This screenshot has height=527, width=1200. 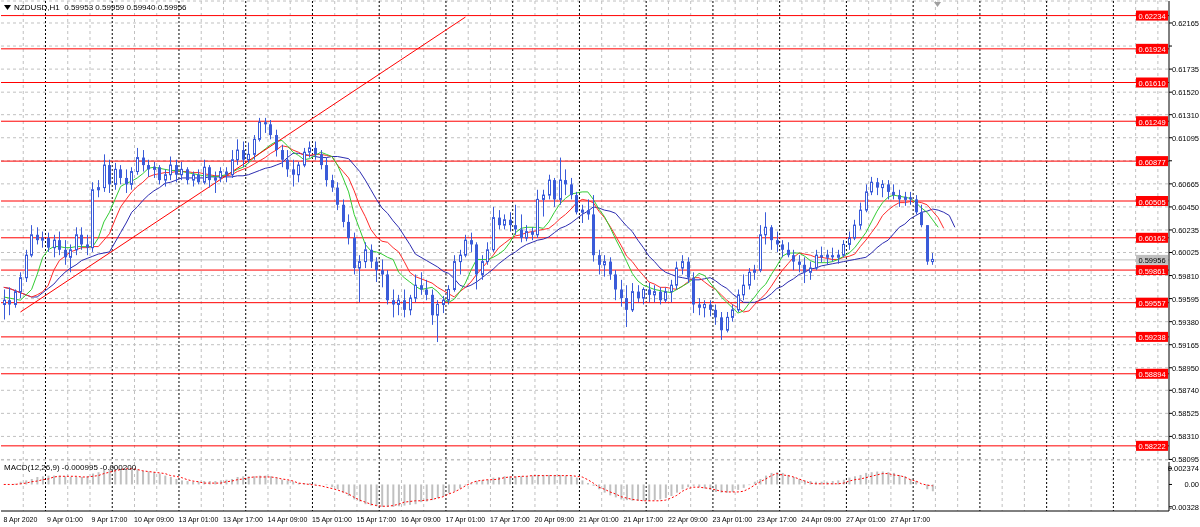 I want to click on chart-title: MACD(12,26,9) -0.000995 -0.000200, so click(x=70, y=468).